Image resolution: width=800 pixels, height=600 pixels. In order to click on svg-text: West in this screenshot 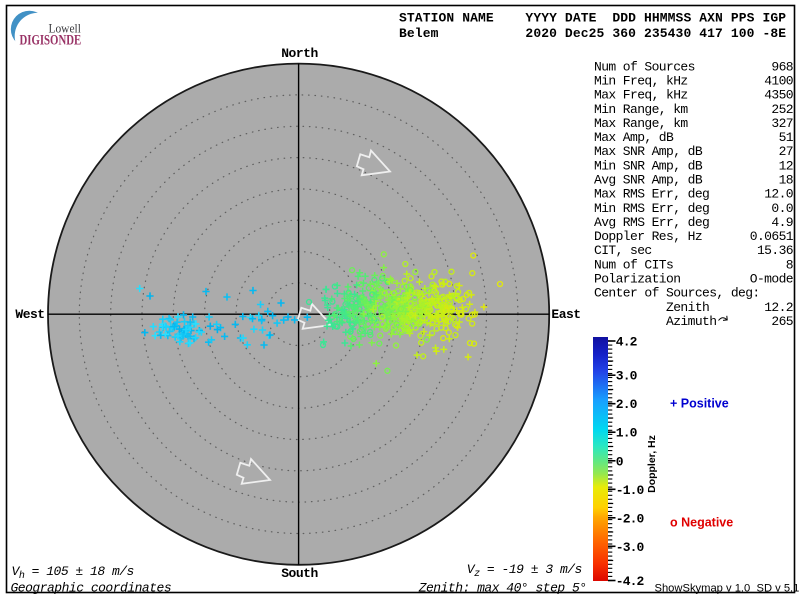, I will do `click(29, 314)`.